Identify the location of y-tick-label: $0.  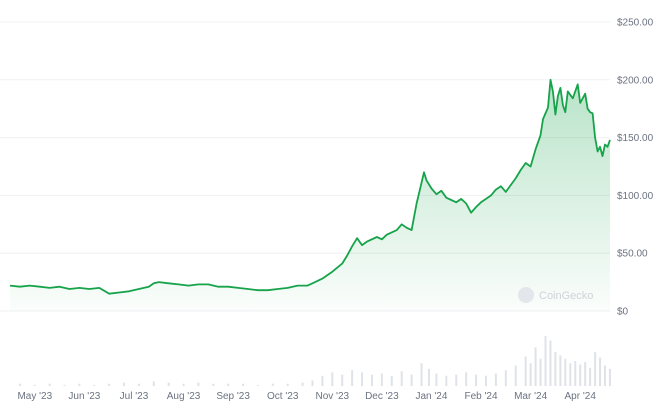
(623, 312).